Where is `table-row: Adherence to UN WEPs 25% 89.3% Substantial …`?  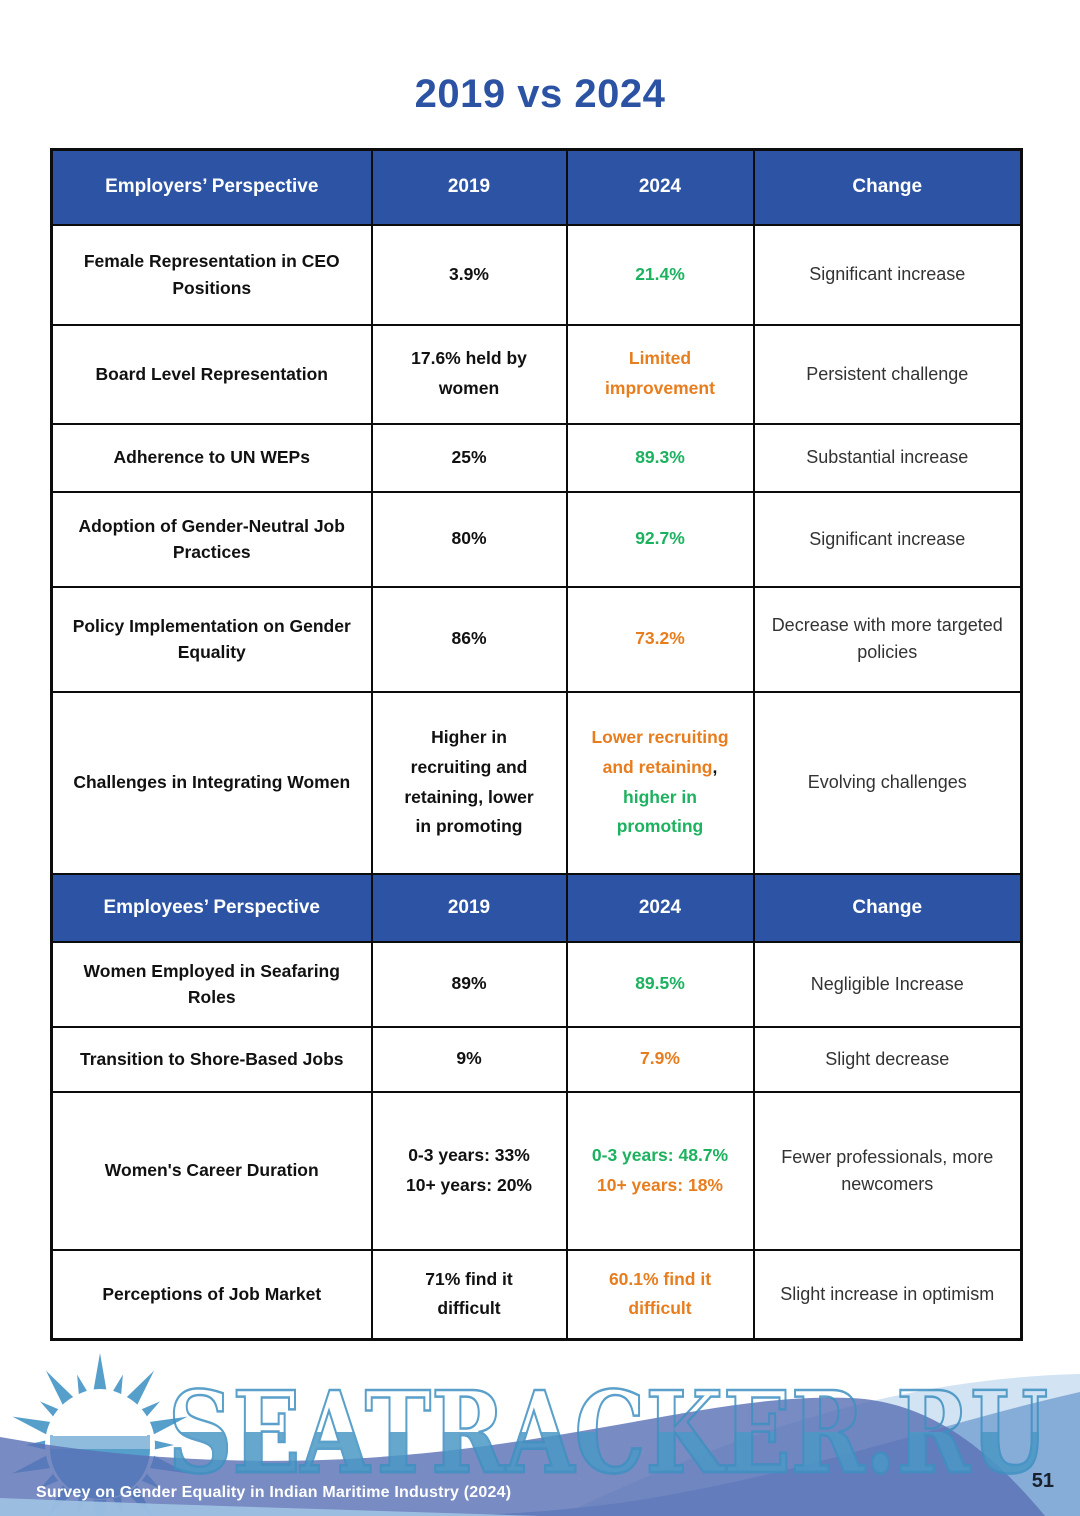
table-row: Adherence to UN WEPs 25% 89.3% Substantial … is located at coordinates (536, 457).